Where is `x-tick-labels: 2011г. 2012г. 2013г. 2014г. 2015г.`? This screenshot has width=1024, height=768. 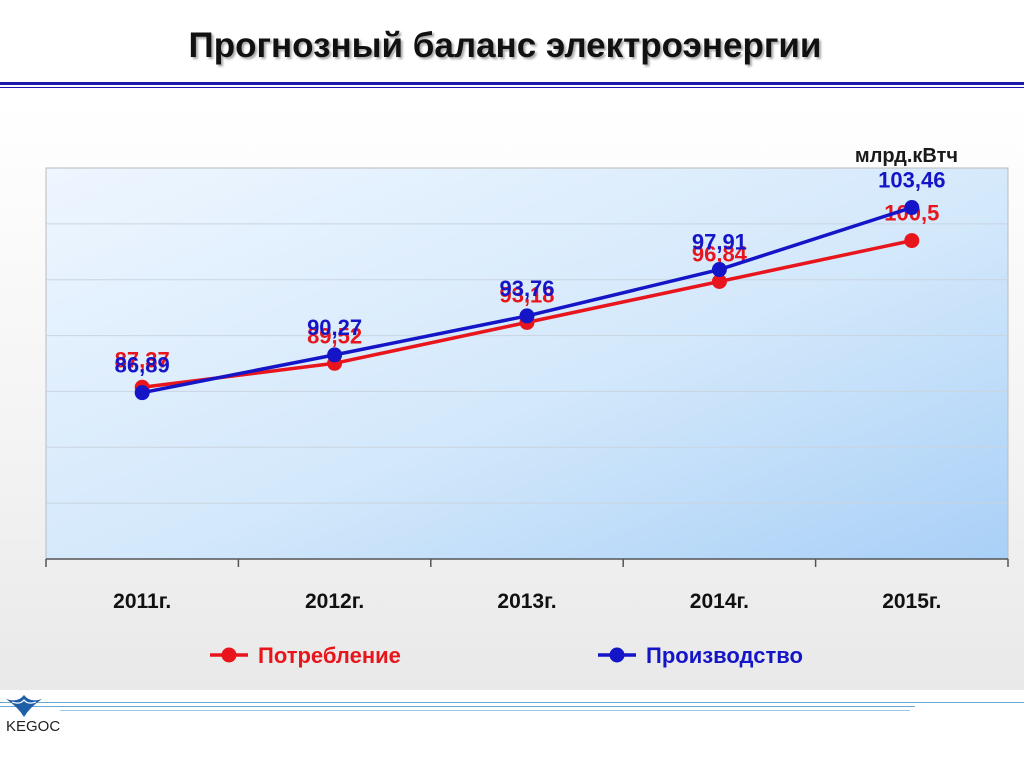
x-tick-labels: 2011г. 2012г. 2013г. 2014г. 2015г. is located at coordinates (527, 601).